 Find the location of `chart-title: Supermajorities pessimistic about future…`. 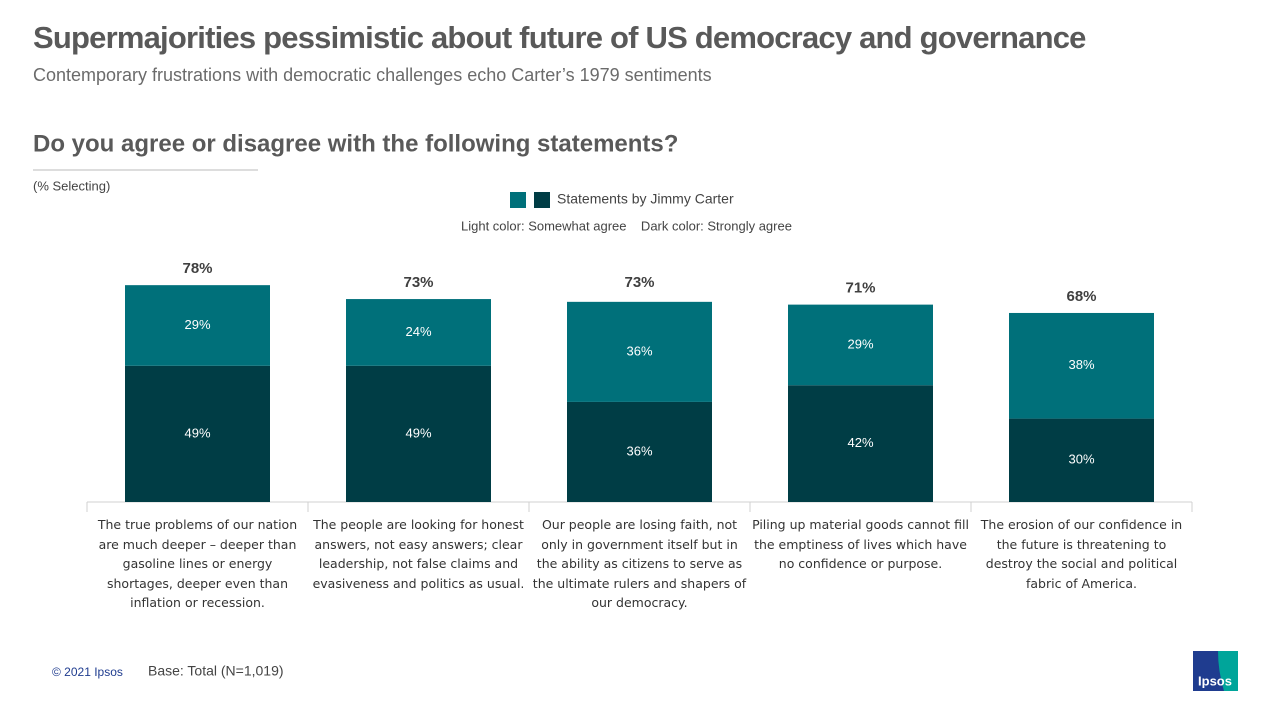

chart-title: Supermajorities pessimistic about future… is located at coordinates (559, 37).